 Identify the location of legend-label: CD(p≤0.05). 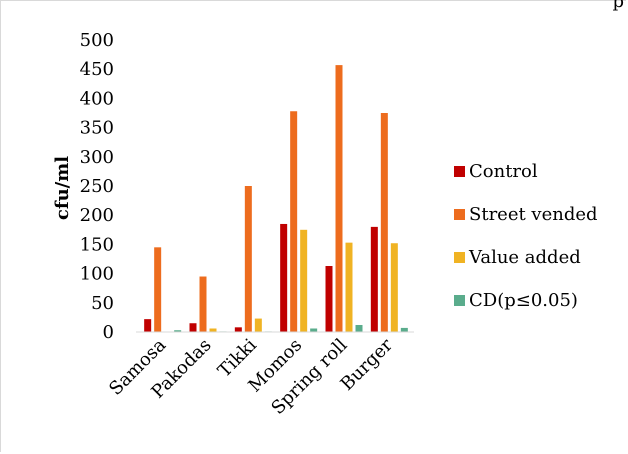
(523, 300).